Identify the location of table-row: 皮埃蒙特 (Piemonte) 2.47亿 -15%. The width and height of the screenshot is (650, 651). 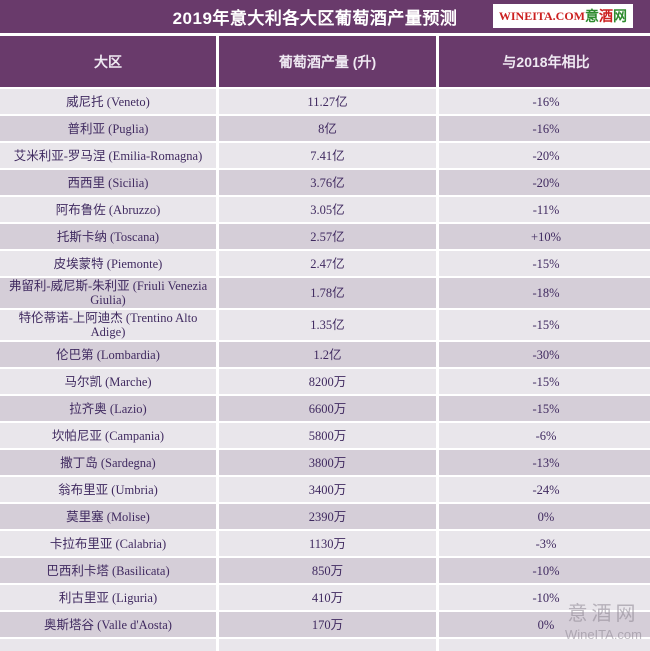
(325, 263).